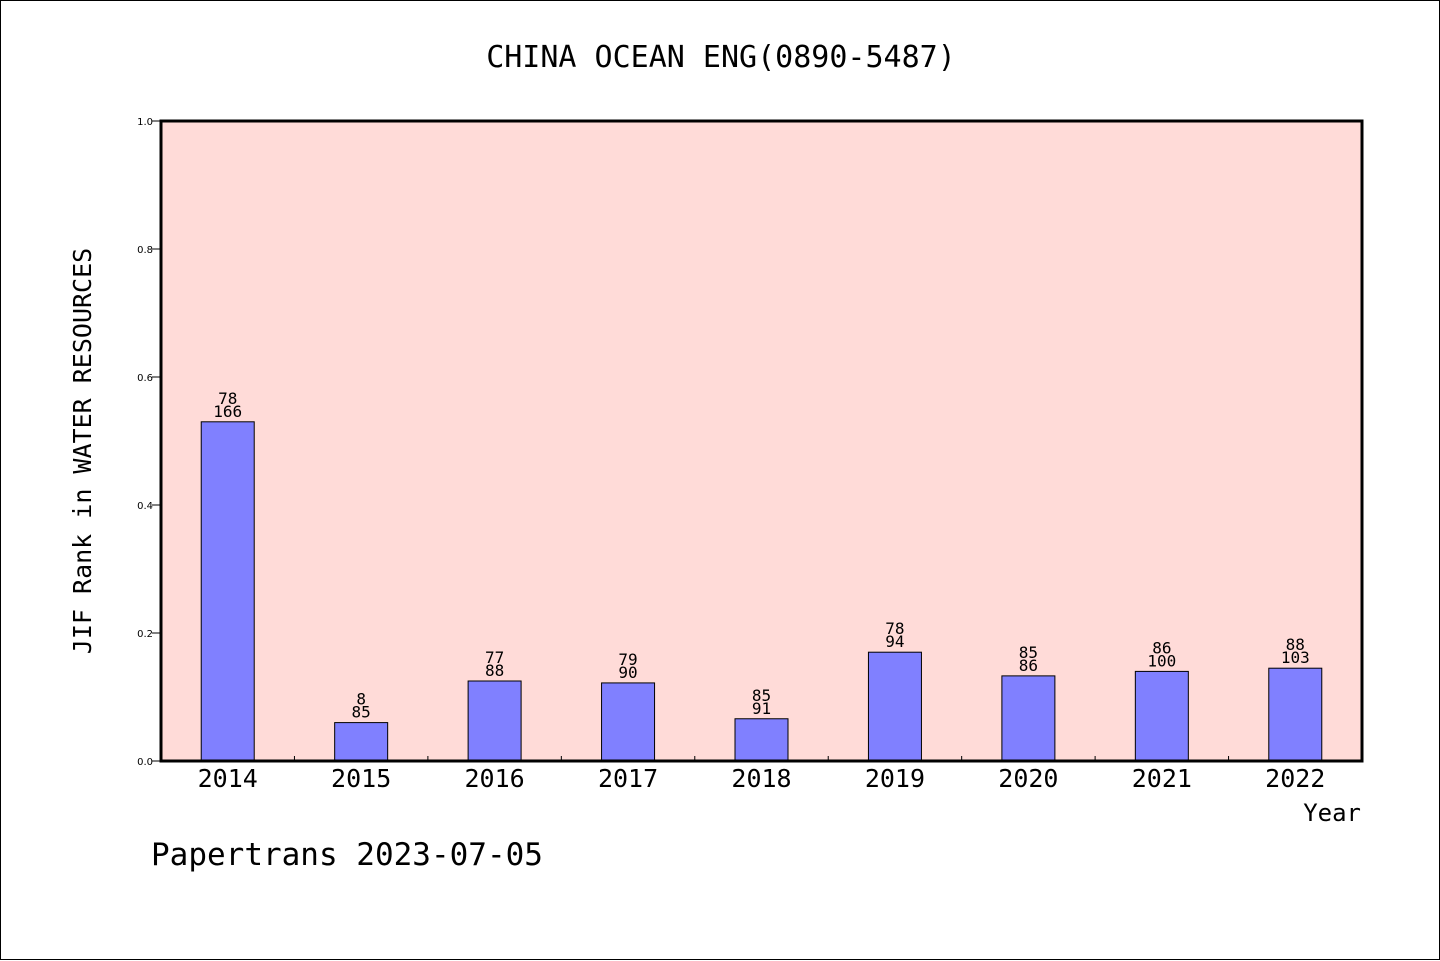 This screenshot has height=961, width=1440. I want to click on data-label-bottom: 85, so click(361, 712).